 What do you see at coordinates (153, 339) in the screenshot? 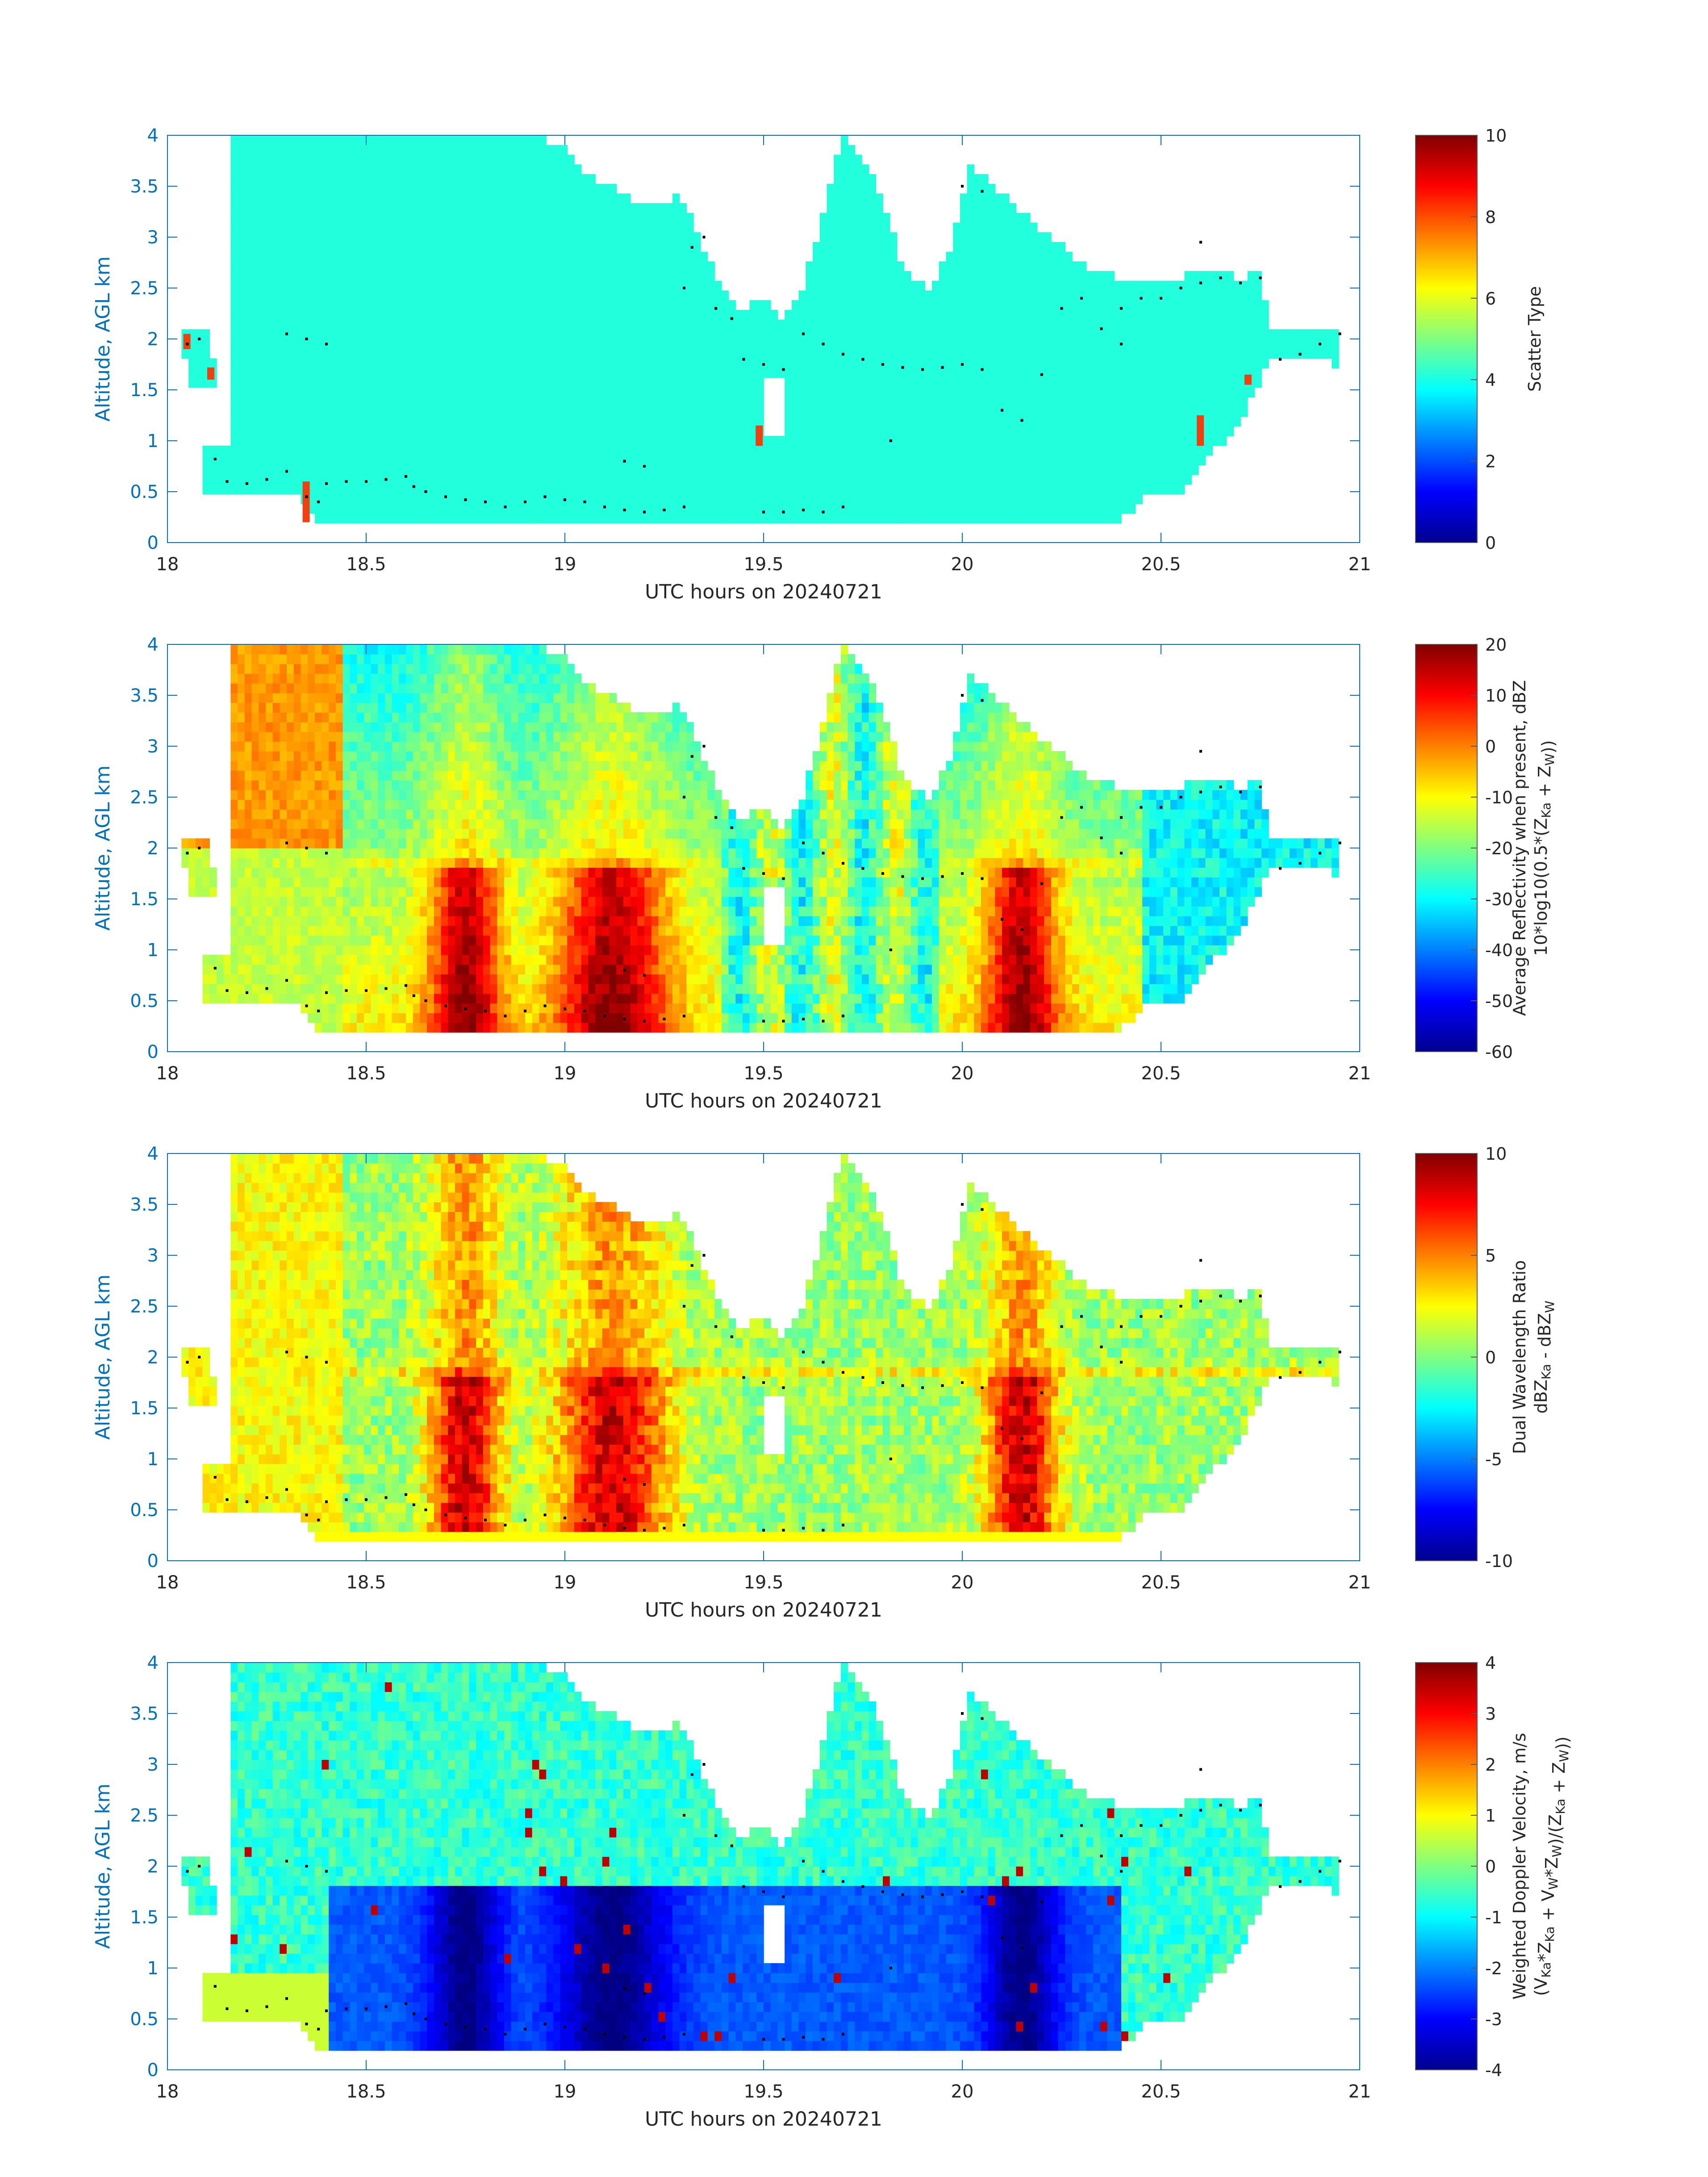
I see `y-tick-label: 2` at bounding box center [153, 339].